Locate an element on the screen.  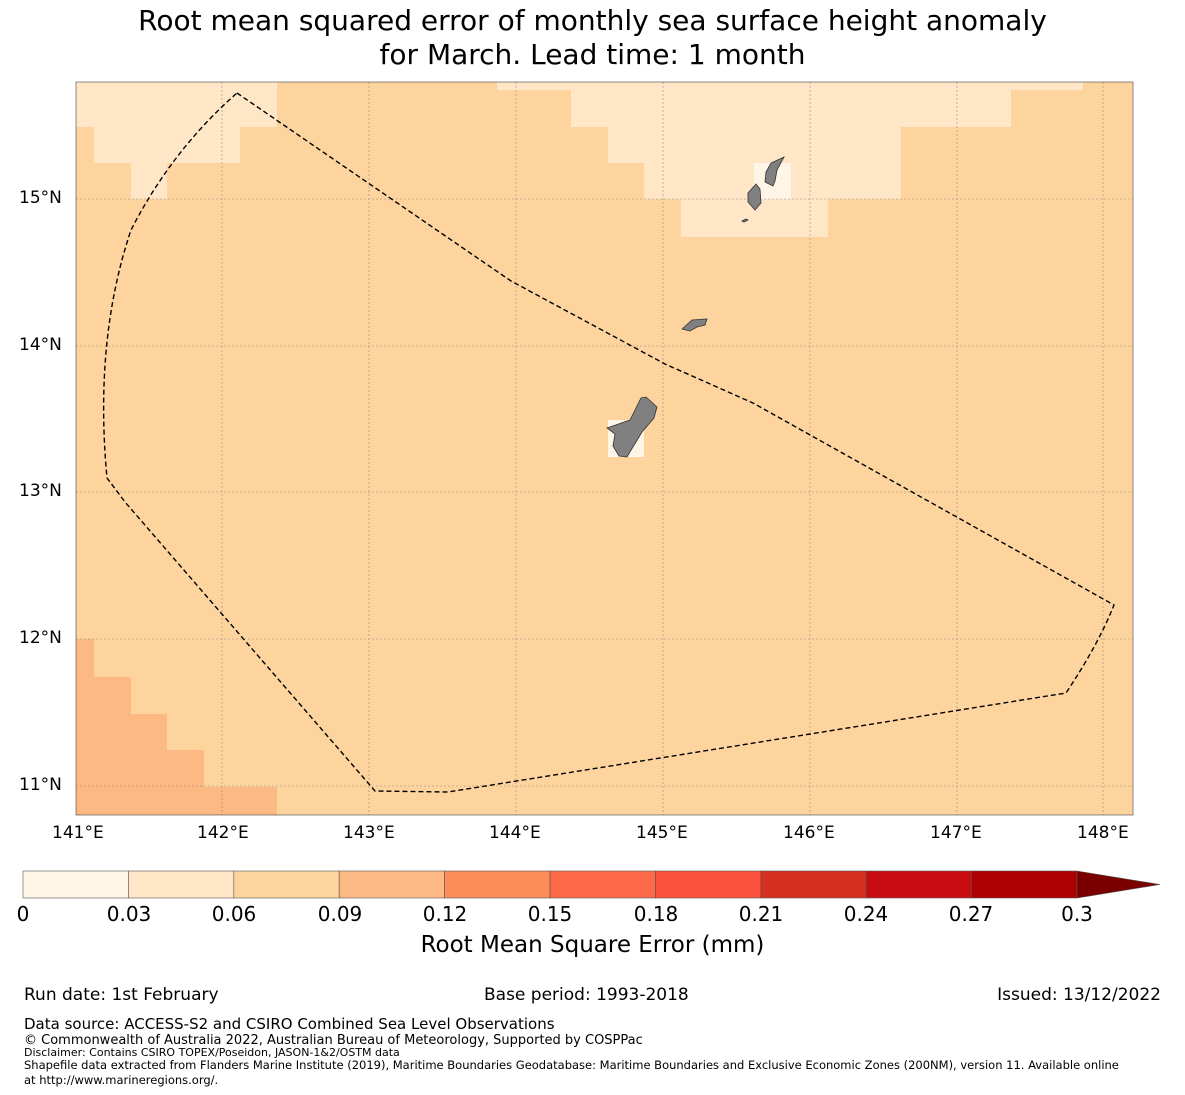
rmse-high-patch is located at coordinates (176, 727).